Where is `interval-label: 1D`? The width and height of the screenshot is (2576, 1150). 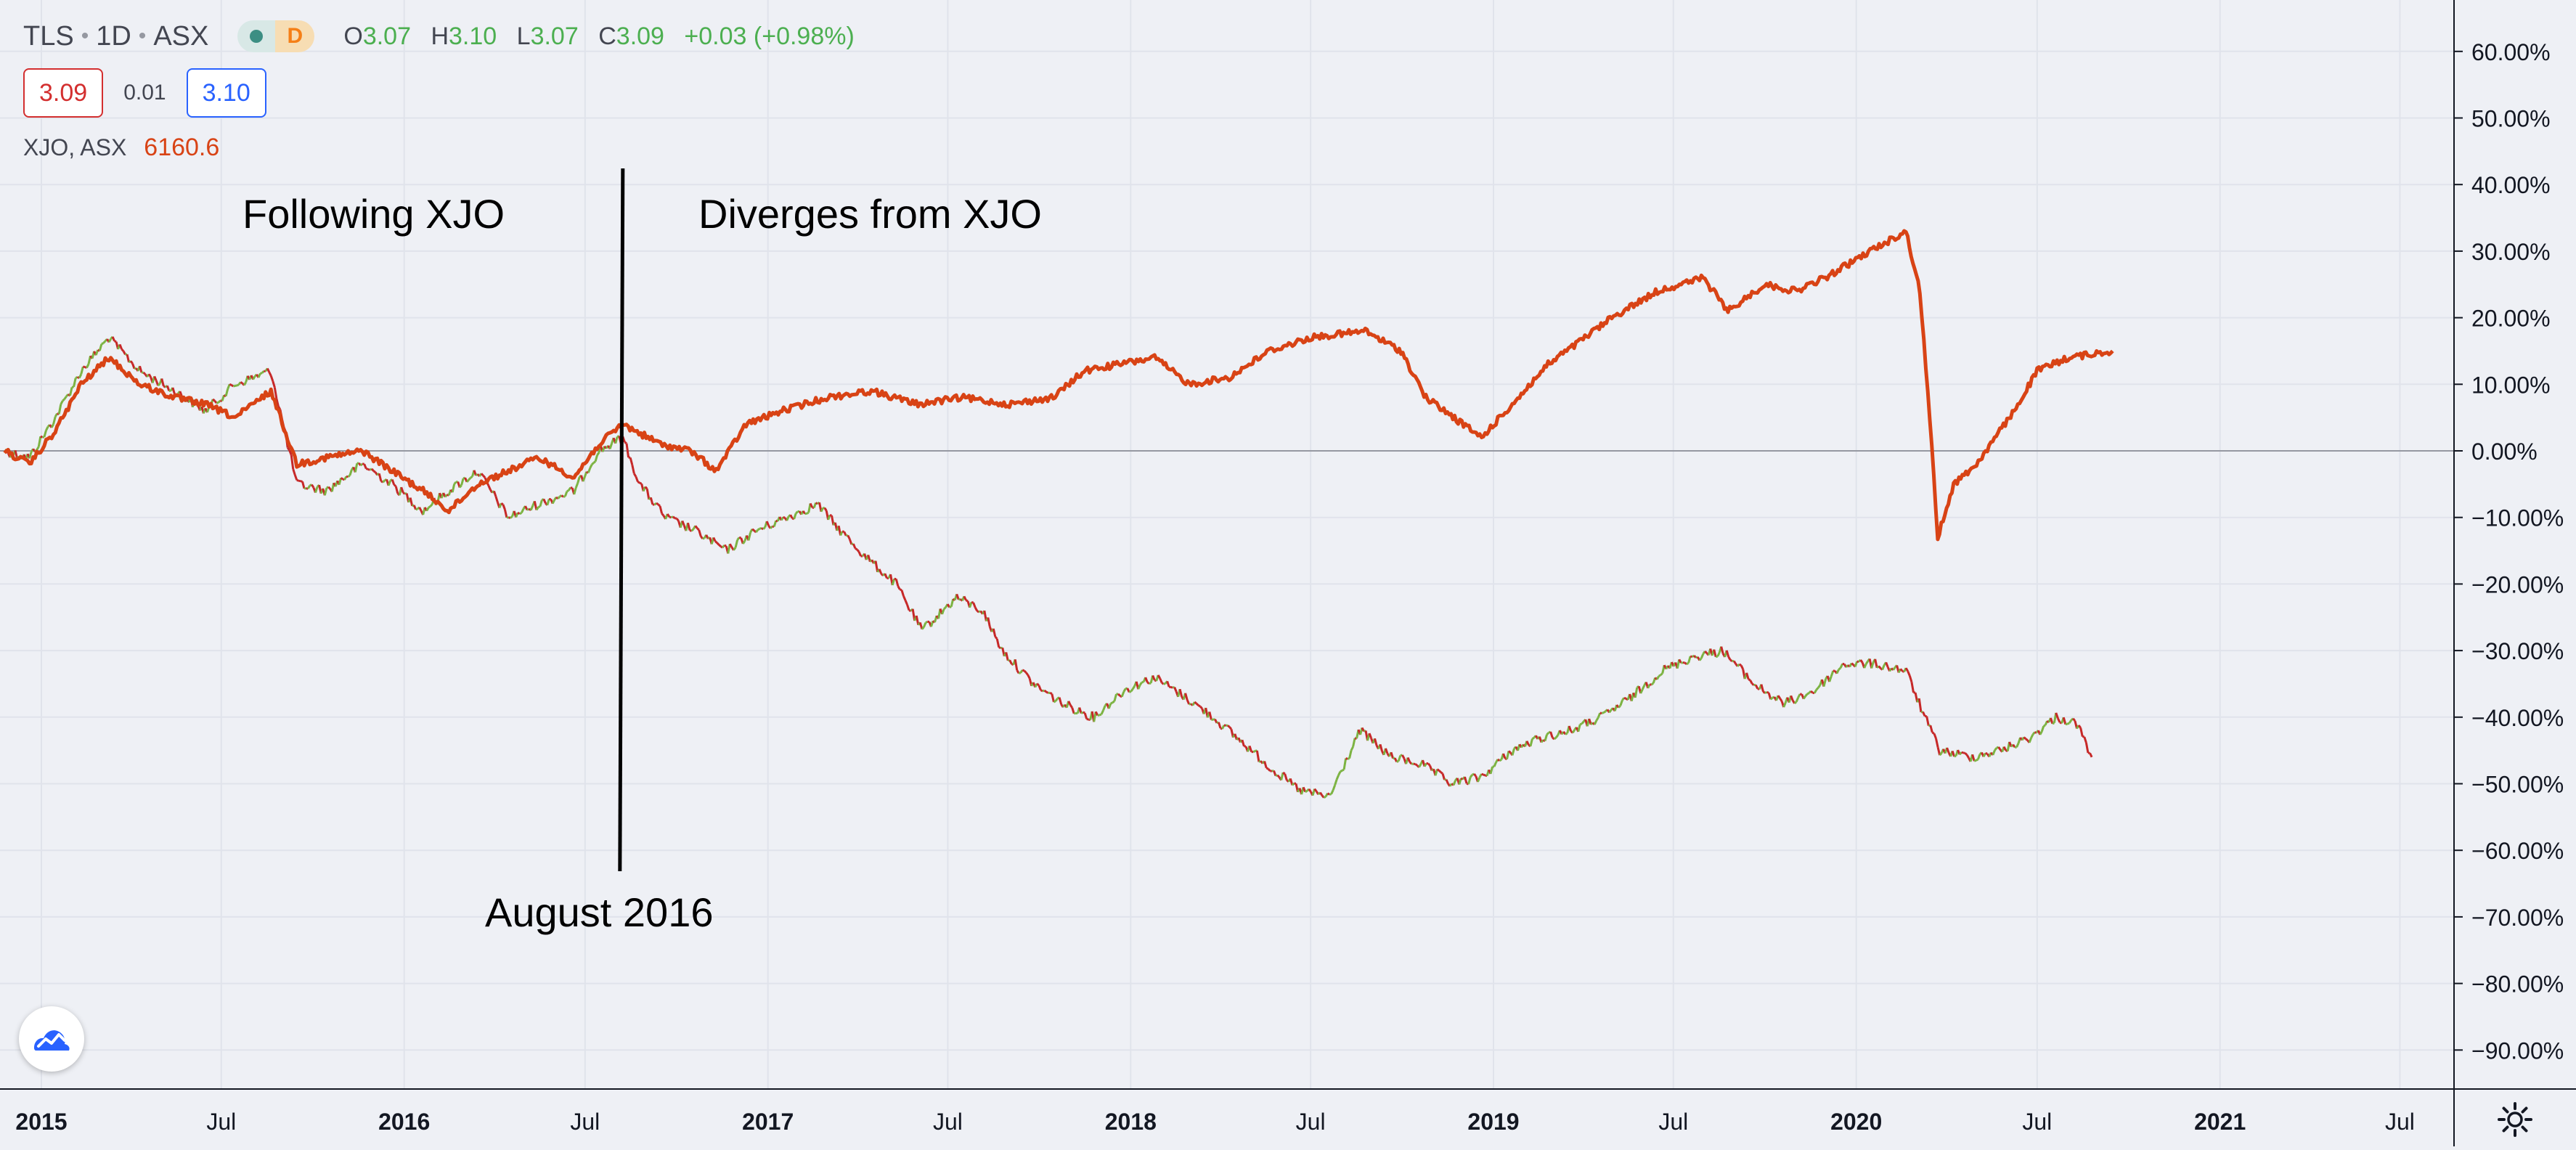 interval-label: 1D is located at coordinates (113, 36).